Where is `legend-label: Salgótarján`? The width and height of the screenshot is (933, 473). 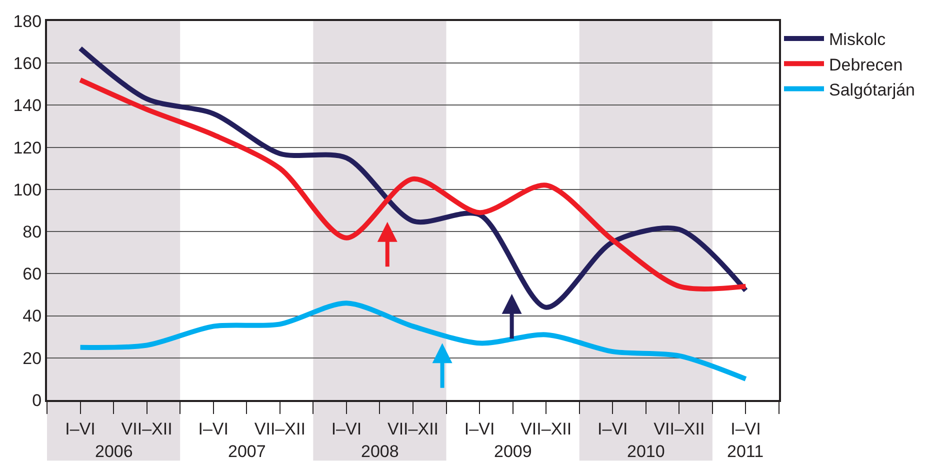
legend-label: Salgótarján is located at coordinates (872, 90).